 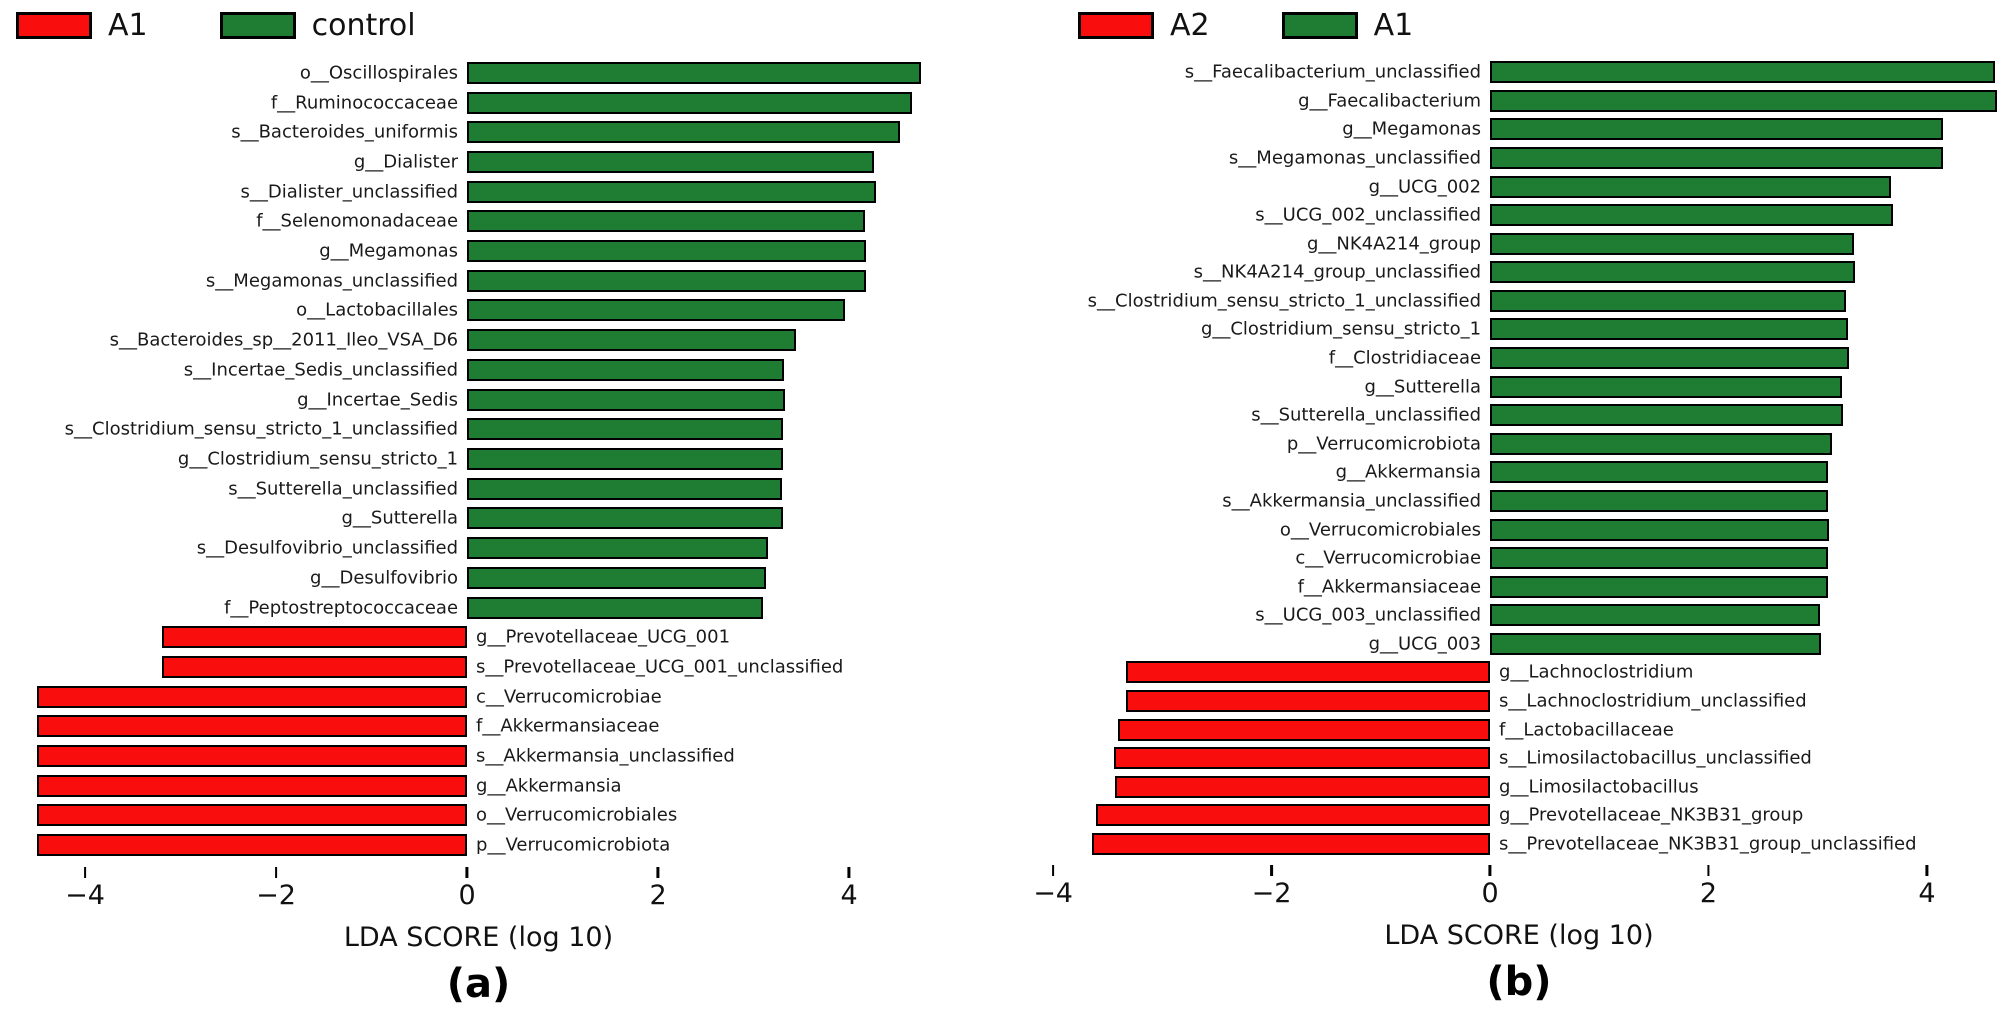 I want to click on bar-label: s__UCG_002_unclassified, so click(x=1368, y=215).